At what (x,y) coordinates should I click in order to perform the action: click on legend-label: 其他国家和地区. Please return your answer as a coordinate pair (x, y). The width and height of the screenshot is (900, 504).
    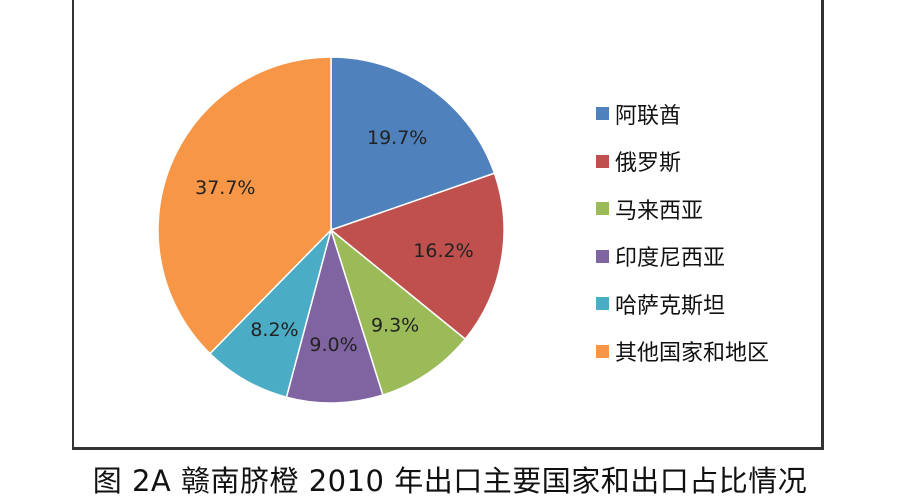
    Looking at the image, I should click on (692, 354).